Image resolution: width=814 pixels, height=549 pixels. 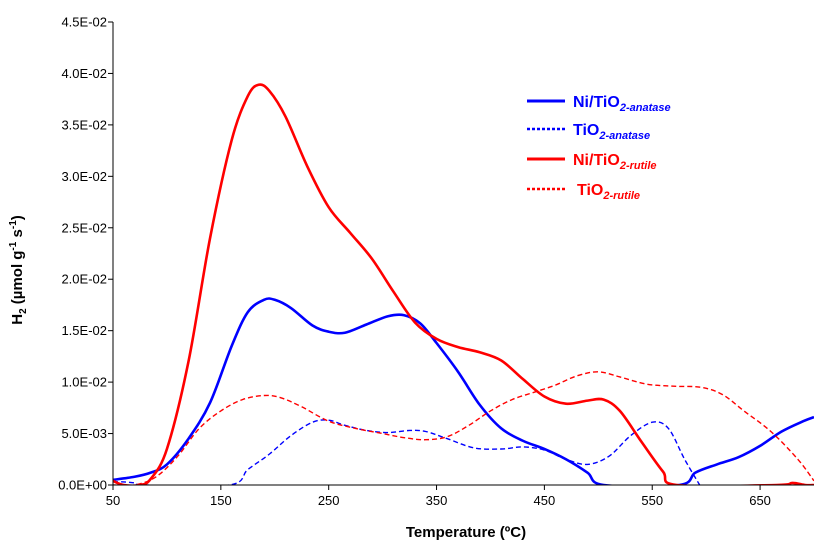 I want to click on y-tick-label: 3.0E-02, so click(x=84, y=176).